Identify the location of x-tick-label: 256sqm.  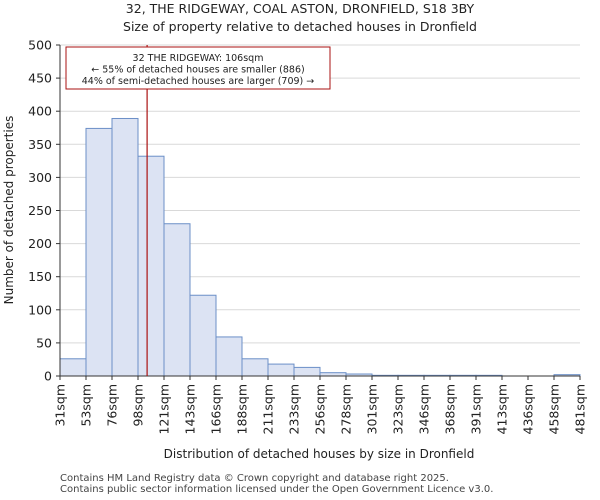
(320, 409).